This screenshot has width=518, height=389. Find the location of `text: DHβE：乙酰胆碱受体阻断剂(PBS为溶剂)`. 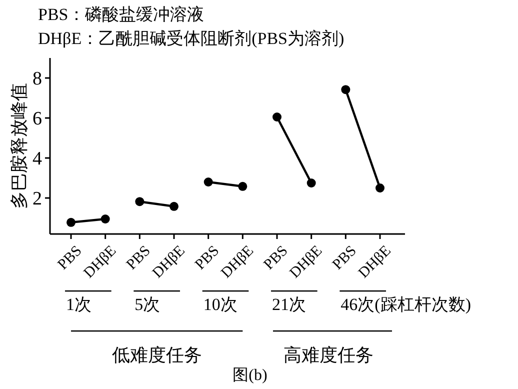

text: DHβE：乙酰胆碱受体阻断剂(PBS为溶剂) is located at coordinates (191, 38).